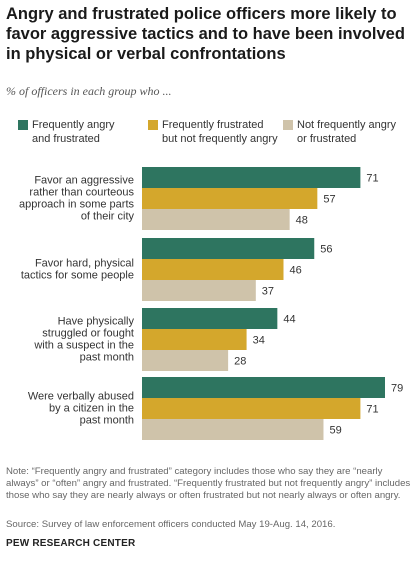 The image size is (420, 568). I want to click on bar-physical-tactics-not-frequently, so click(199, 290).